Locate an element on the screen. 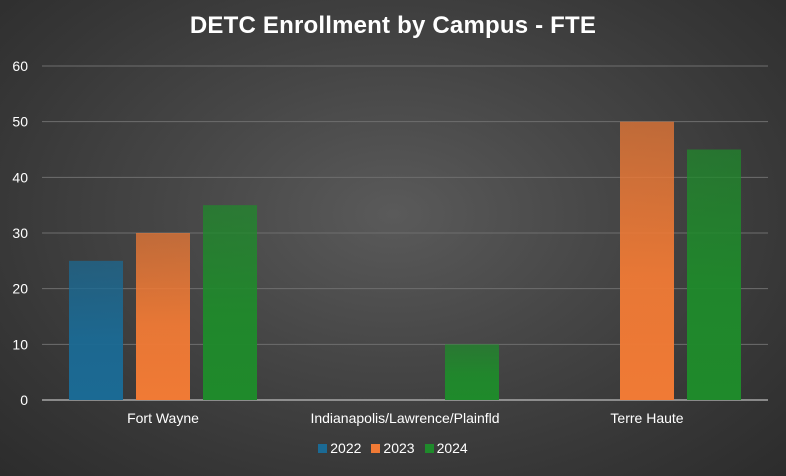  legend-item: 2023 is located at coordinates (393, 448).